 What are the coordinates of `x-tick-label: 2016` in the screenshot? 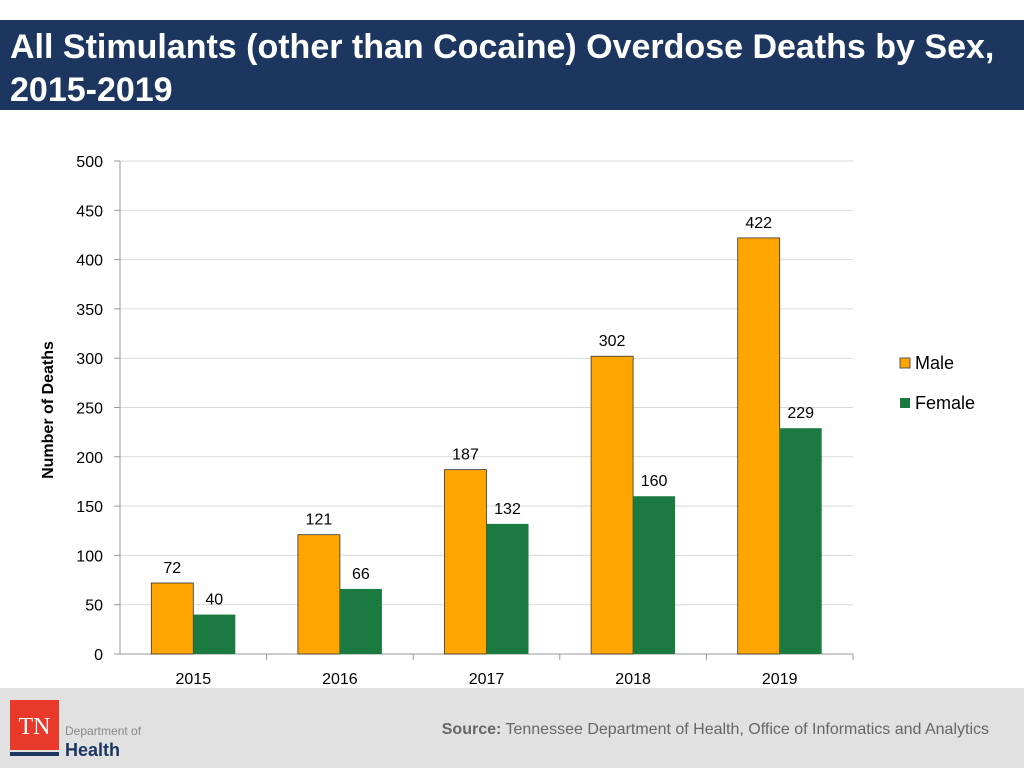 It's located at (340, 679).